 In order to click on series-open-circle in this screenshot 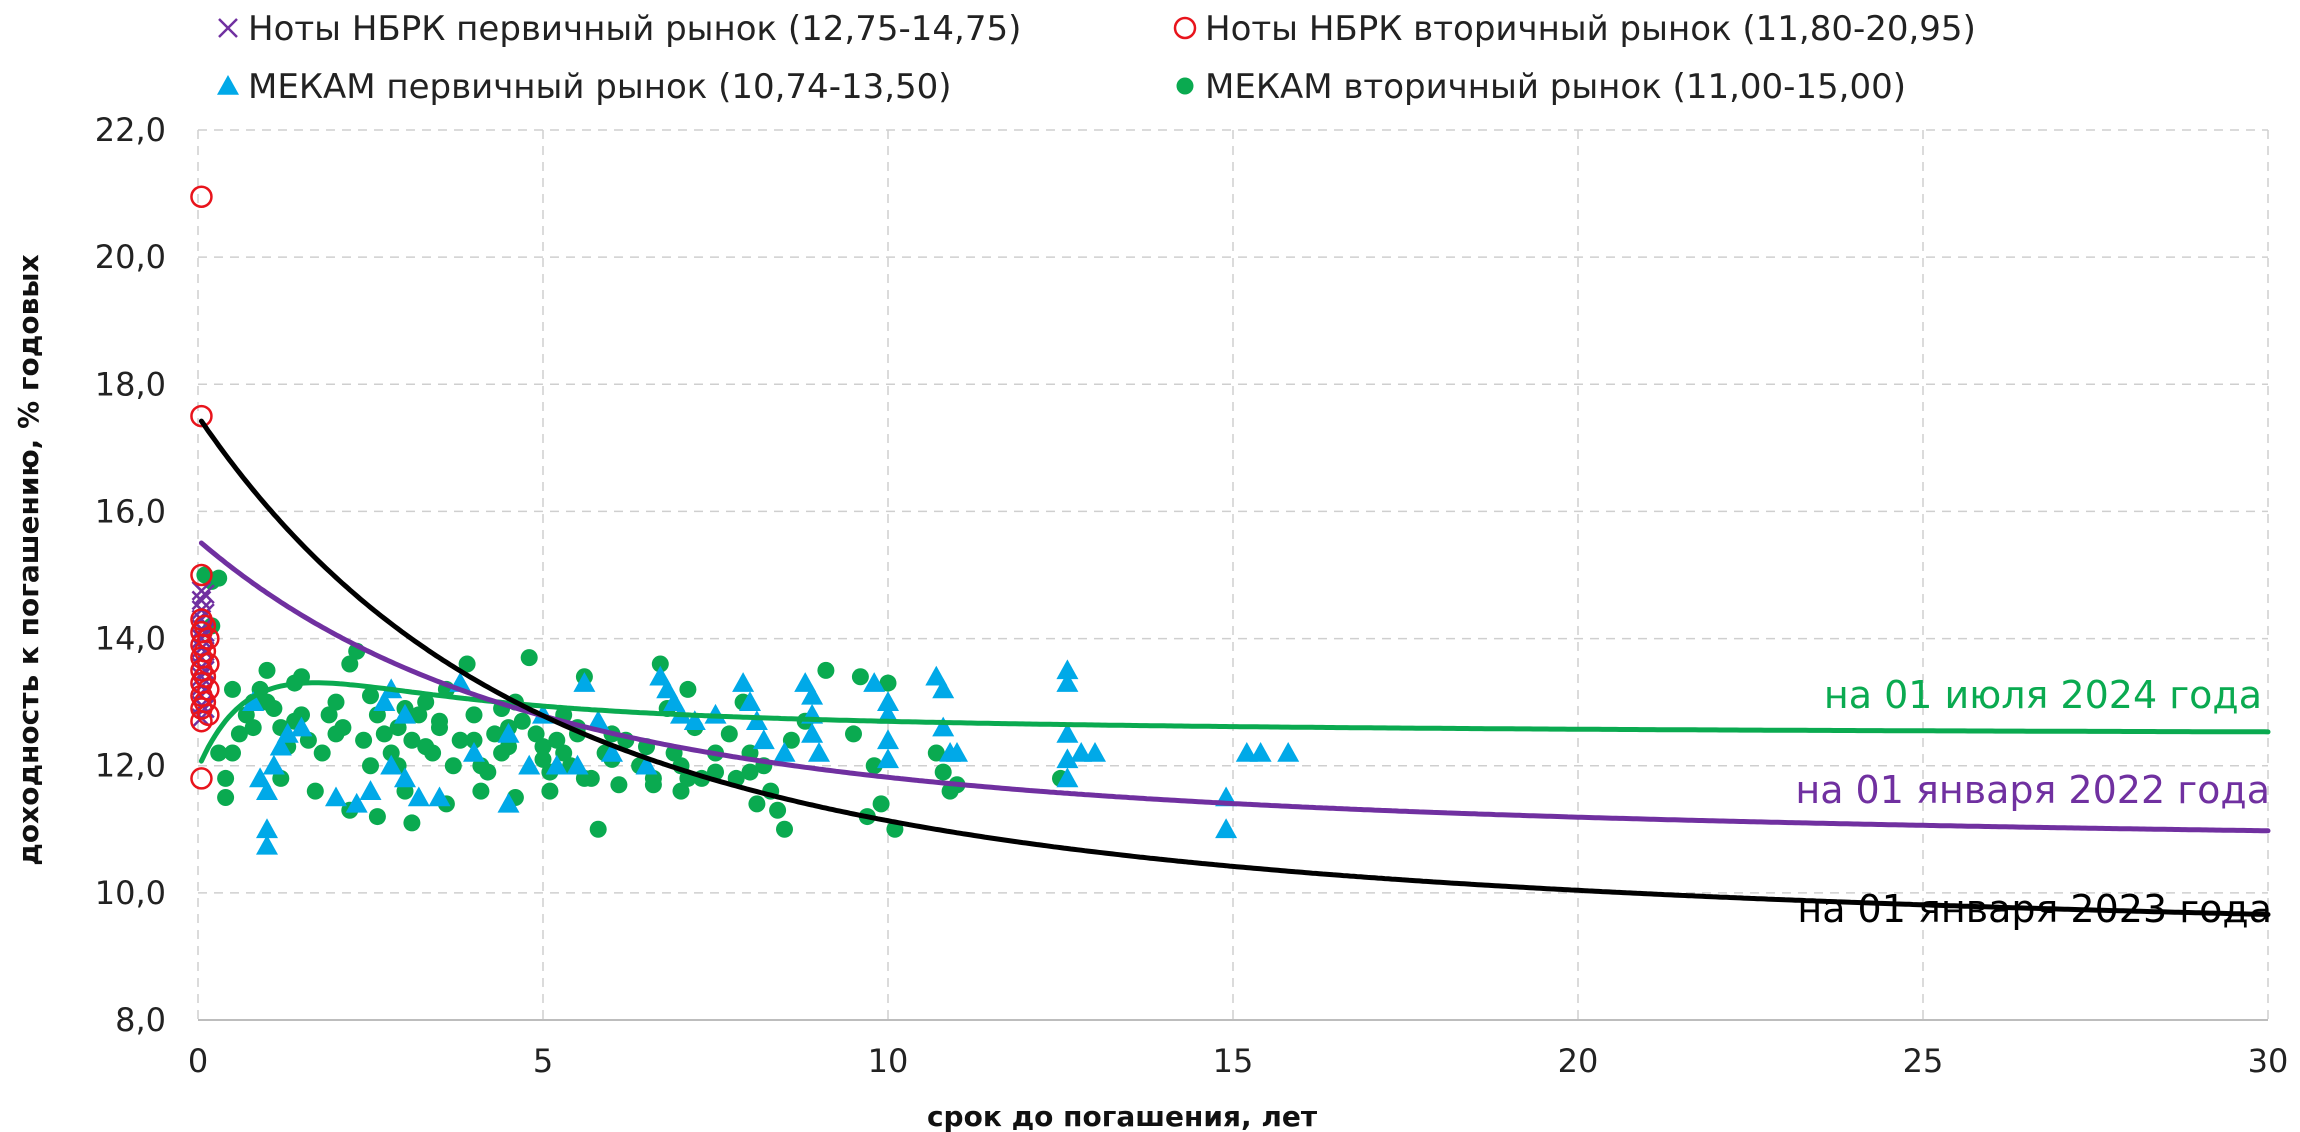, I will do `click(205, 487)`.